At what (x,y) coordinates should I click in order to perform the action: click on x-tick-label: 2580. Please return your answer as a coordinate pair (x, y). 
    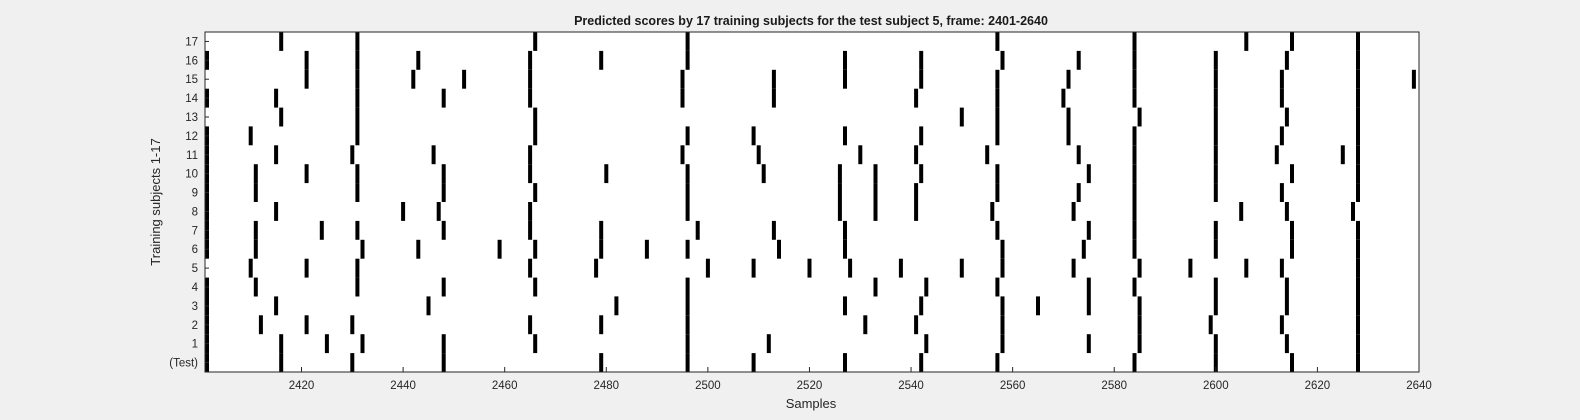
    Looking at the image, I should click on (1114, 386).